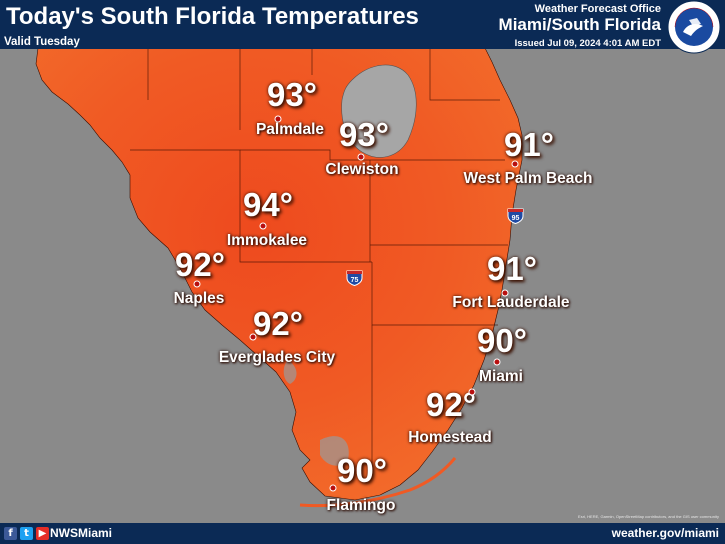  I want to click on florida-keys, so click(378, 482).